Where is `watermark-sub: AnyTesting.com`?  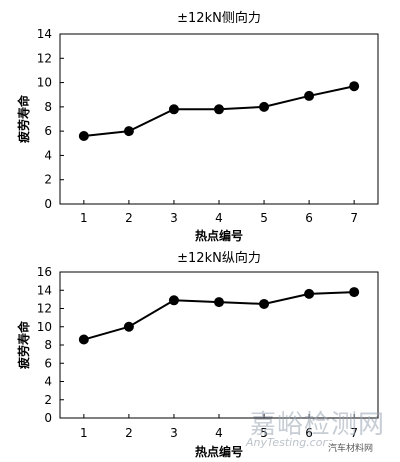 watermark-sub: AnyTesting.com is located at coordinates (290, 442).